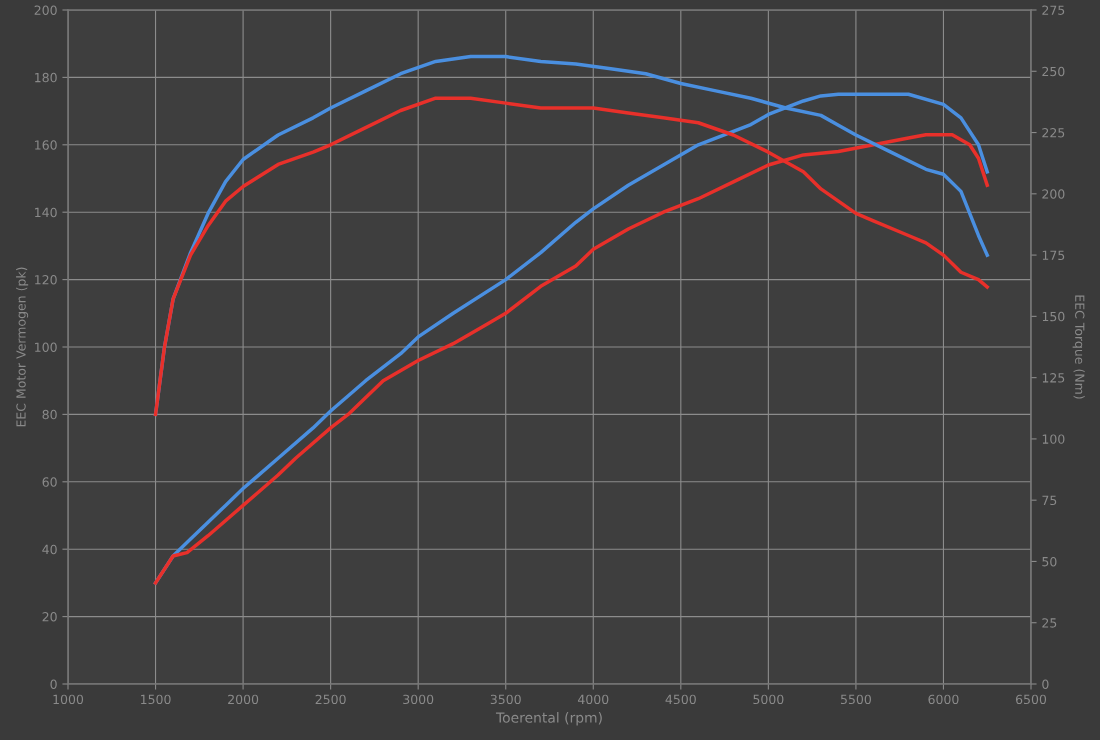 This screenshot has width=1100, height=740. What do you see at coordinates (1049, 500) in the screenshot?
I see `y2-tick-label: 75` at bounding box center [1049, 500].